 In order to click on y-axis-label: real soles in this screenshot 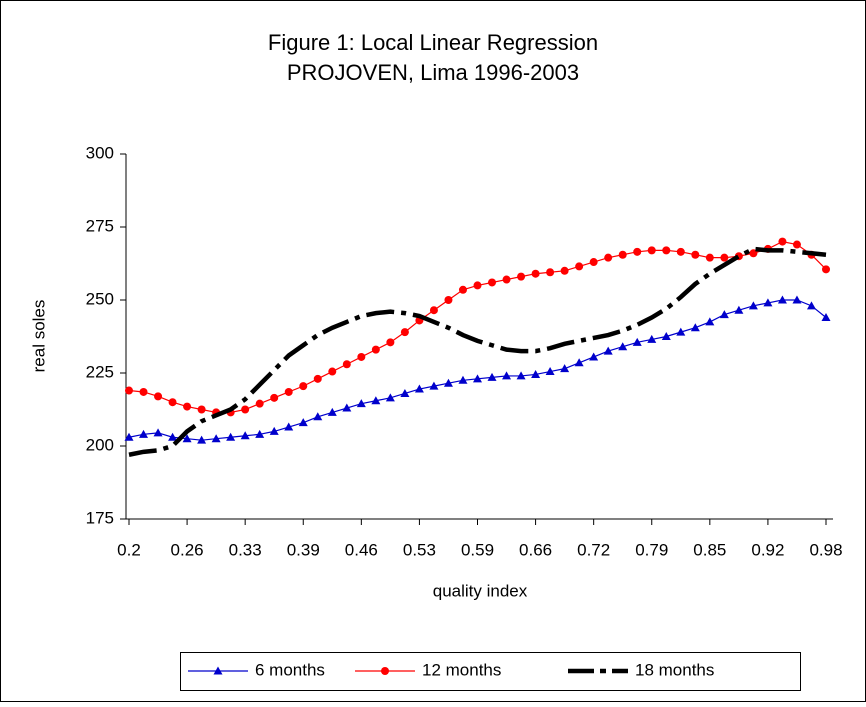, I will do `click(38, 336)`.